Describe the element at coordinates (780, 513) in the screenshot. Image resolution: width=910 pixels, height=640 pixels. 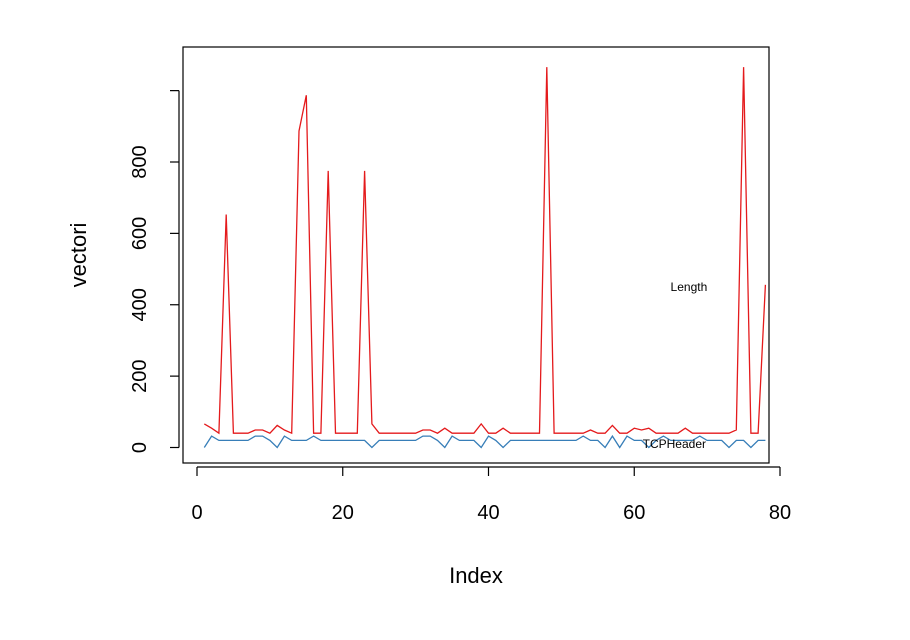
I see `x-tick-label: 80` at that location.